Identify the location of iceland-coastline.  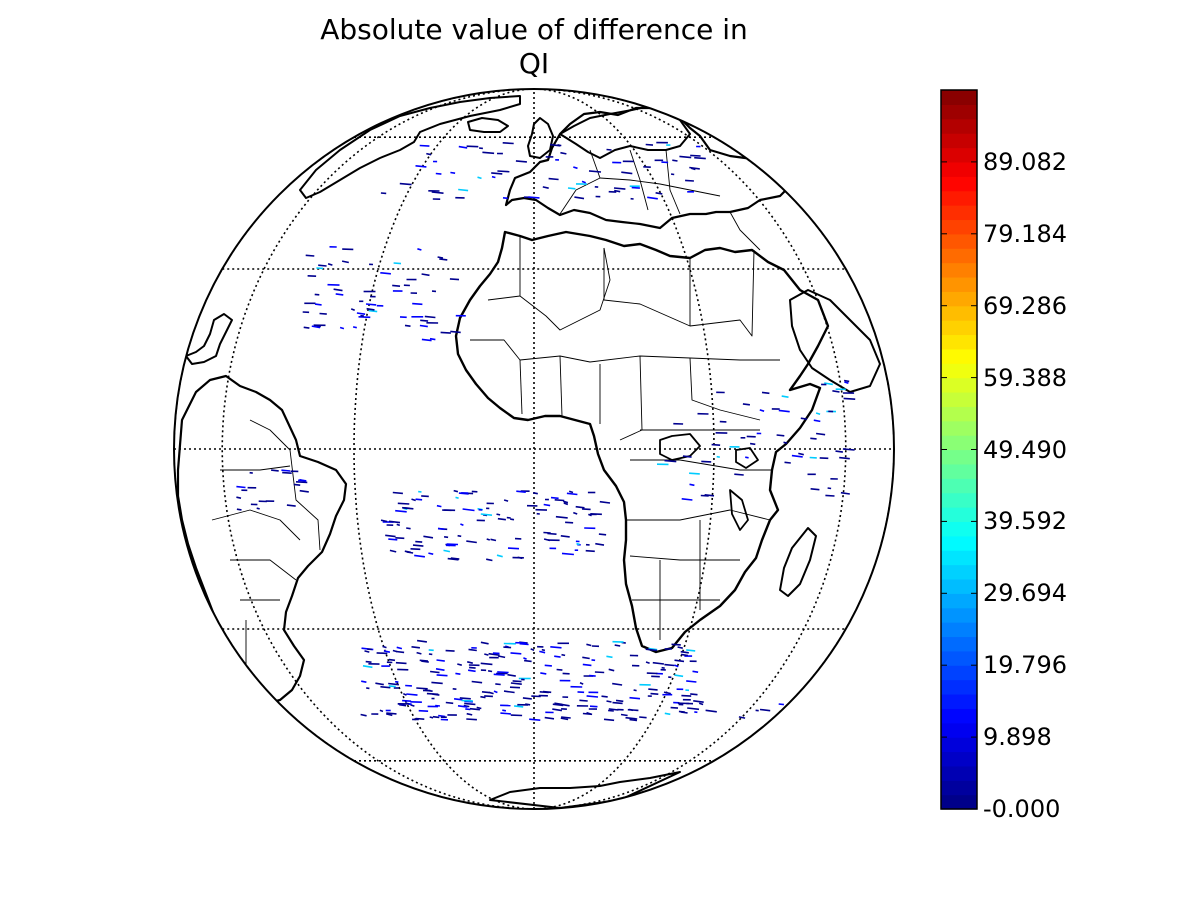
(488, 125).